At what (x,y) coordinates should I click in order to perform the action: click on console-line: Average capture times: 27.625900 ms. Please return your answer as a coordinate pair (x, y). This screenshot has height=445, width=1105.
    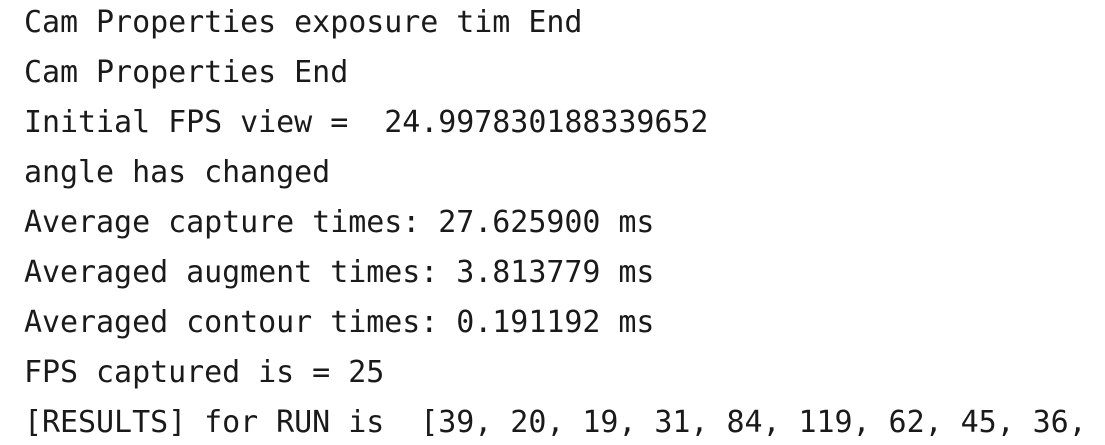
    Looking at the image, I should click on (339, 222).